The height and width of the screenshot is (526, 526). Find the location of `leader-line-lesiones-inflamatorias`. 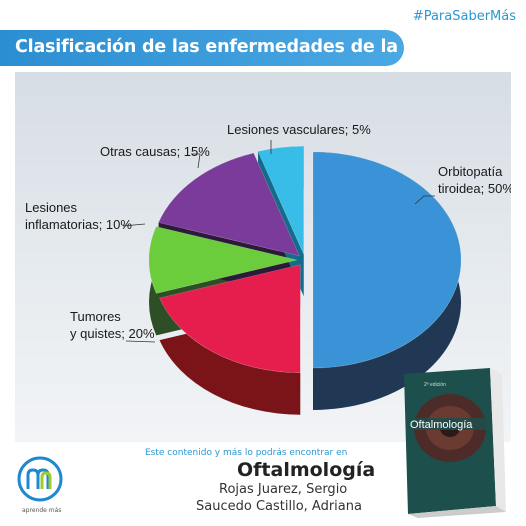

leader-line-lesiones-inflamatorias is located at coordinates (134, 225).